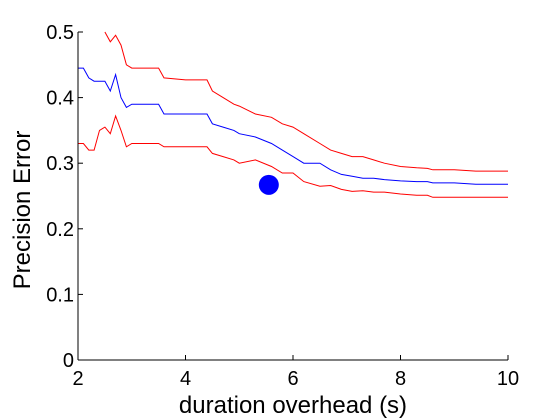 This screenshot has width=560, height=420. What do you see at coordinates (185, 379) in the screenshot?
I see `x-tick-label: 4` at bounding box center [185, 379].